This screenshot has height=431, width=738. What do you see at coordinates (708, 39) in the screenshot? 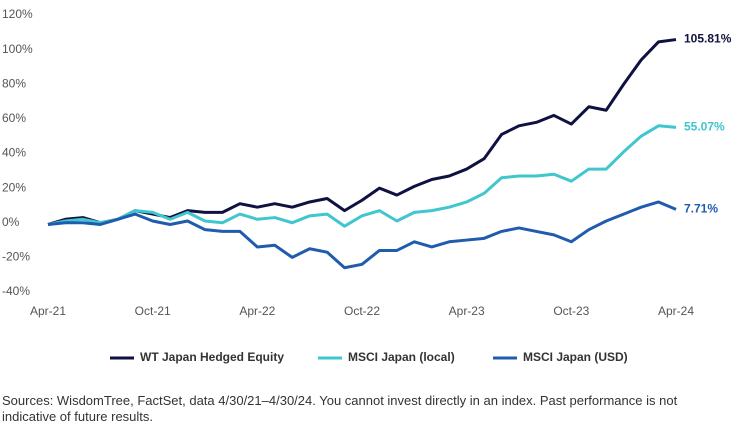
I see `end-label: 105.81%` at bounding box center [708, 39].